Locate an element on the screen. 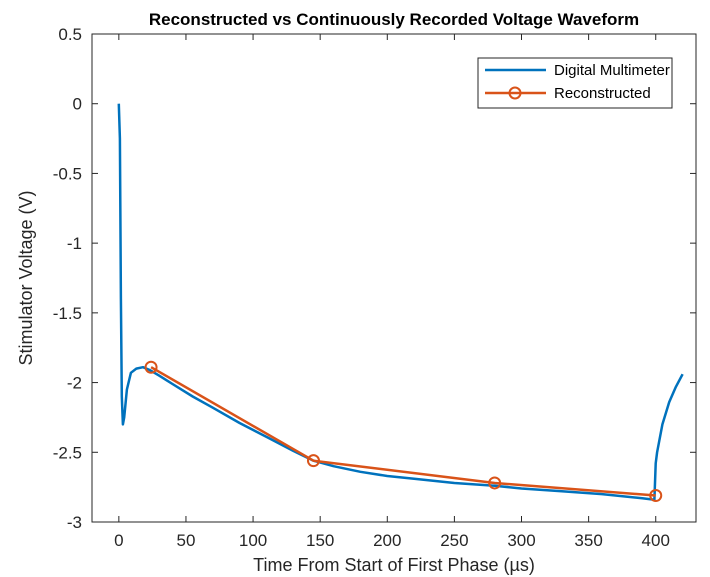  x-tick-label: 150 is located at coordinates (320, 540).